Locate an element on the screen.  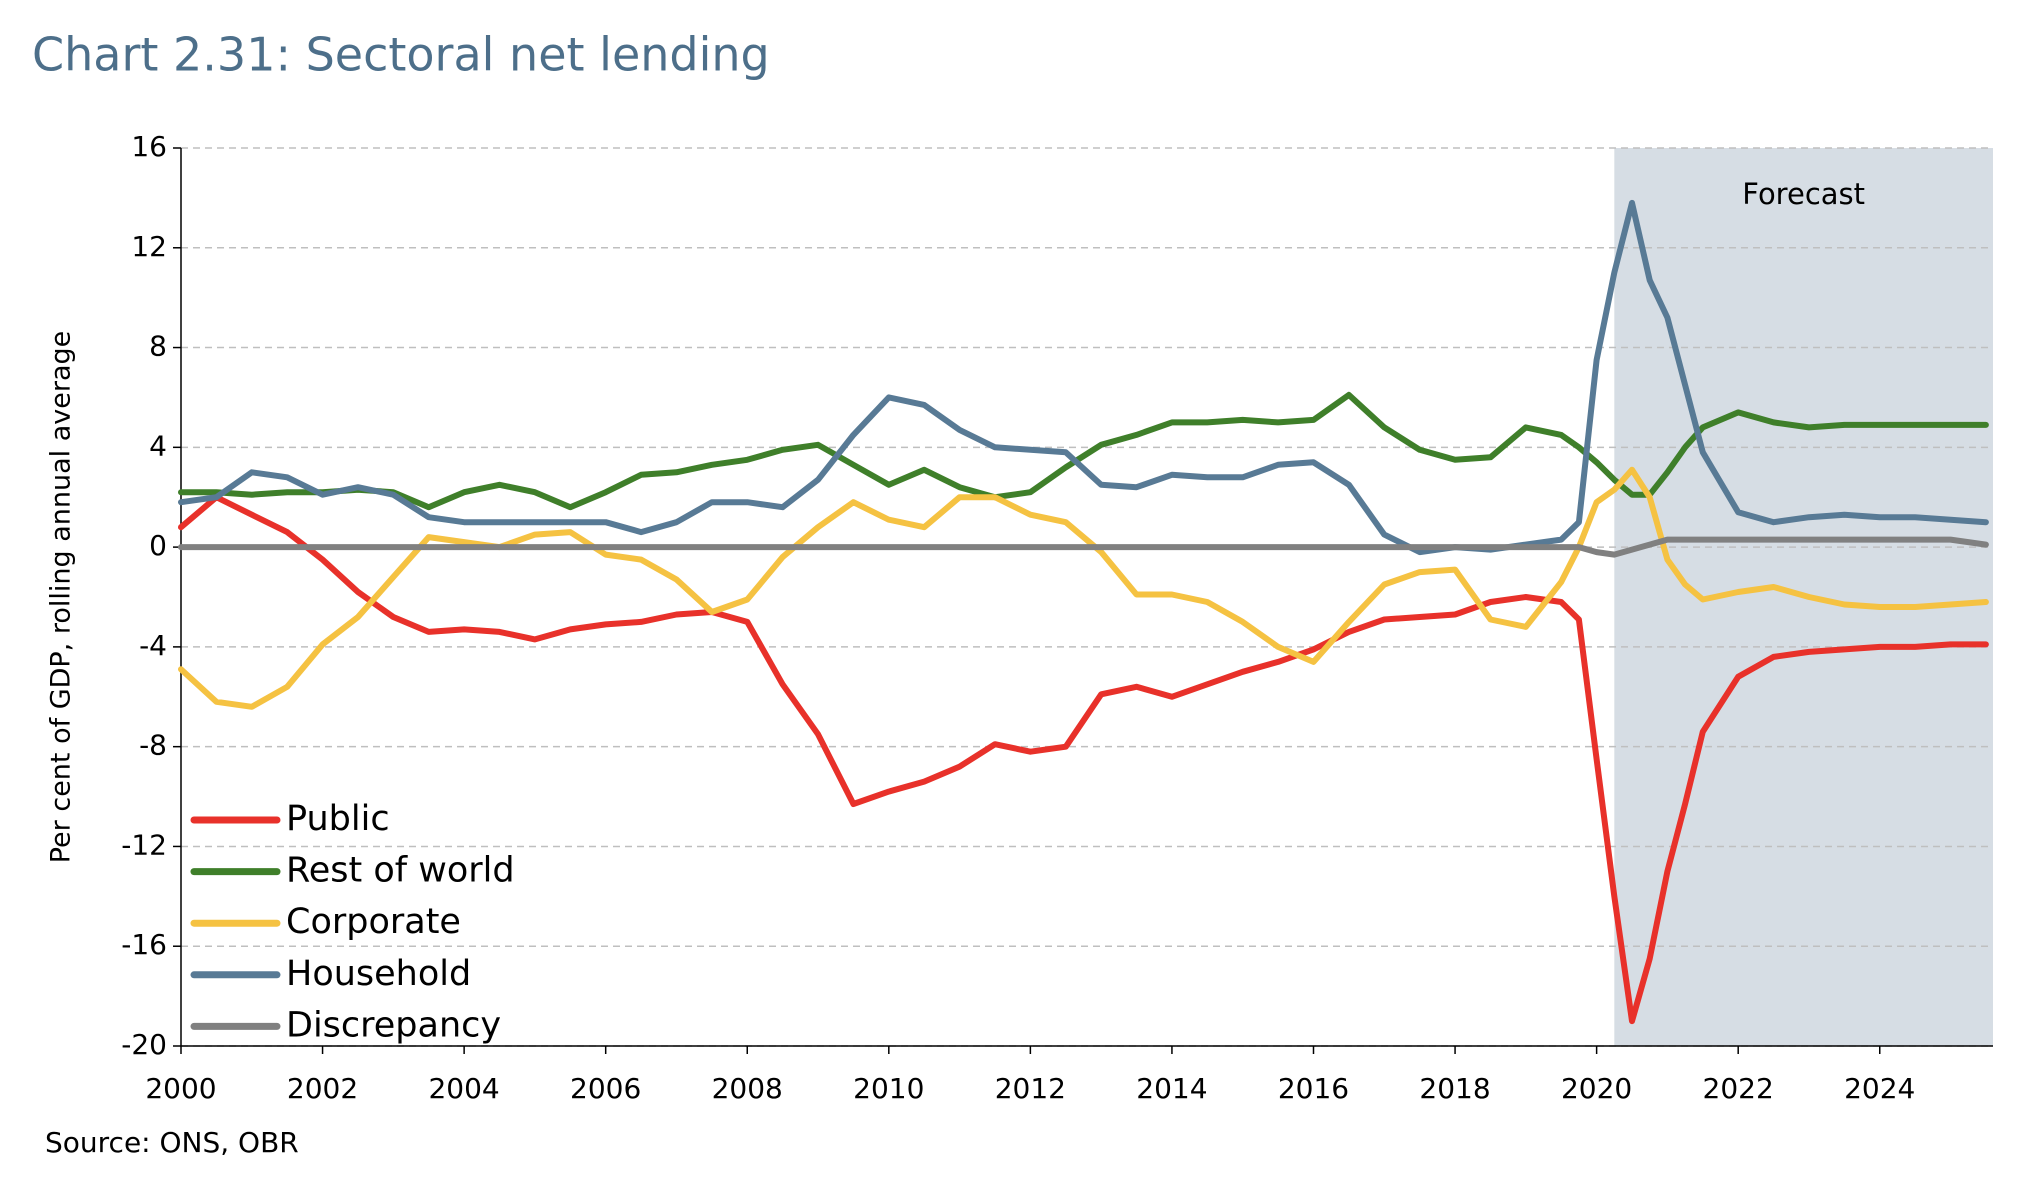
x-tick-label: 2000 is located at coordinates (180, 1088).